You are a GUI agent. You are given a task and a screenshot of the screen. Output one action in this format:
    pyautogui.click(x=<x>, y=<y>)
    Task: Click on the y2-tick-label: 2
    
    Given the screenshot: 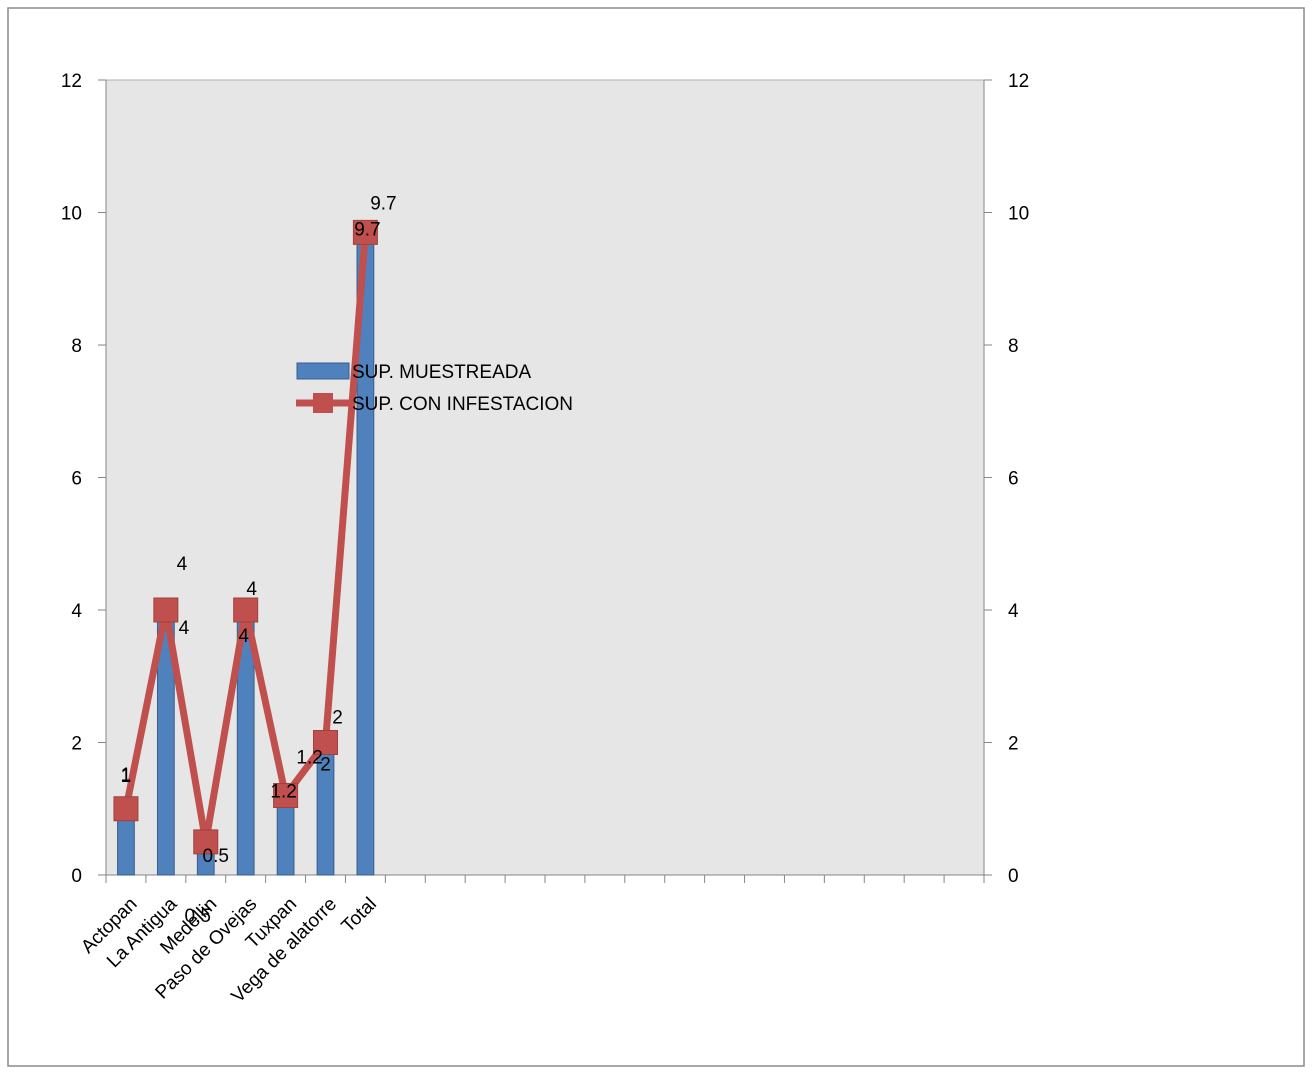 What is the action you would take?
    pyautogui.click(x=1013, y=744)
    